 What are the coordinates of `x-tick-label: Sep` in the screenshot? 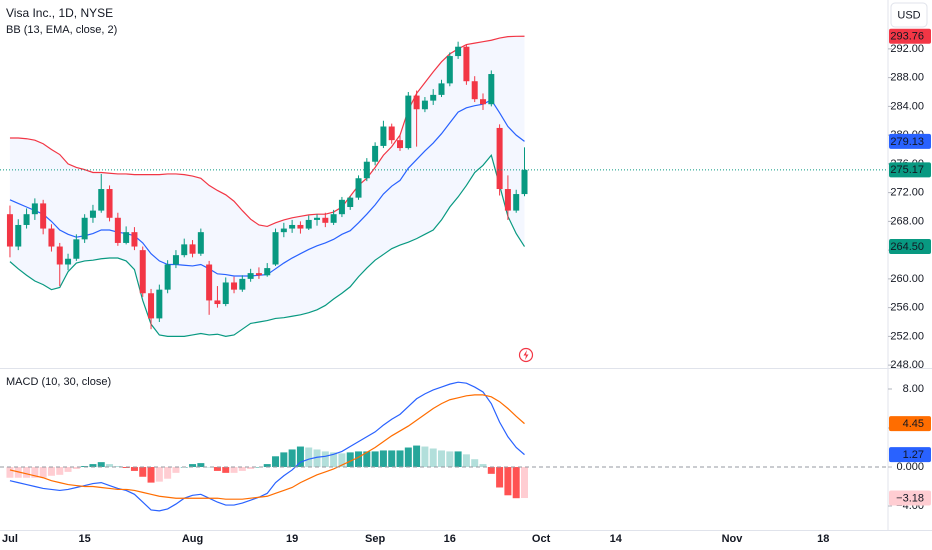 It's located at (375, 539).